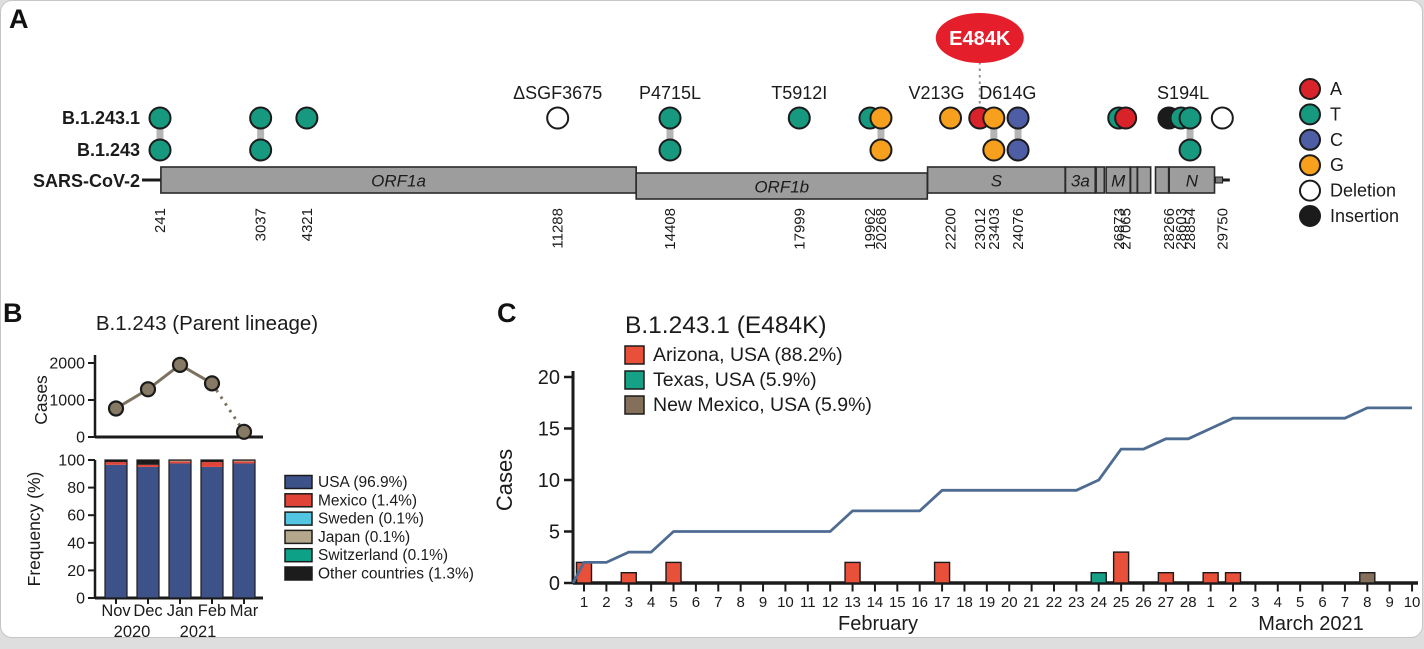 This screenshot has height=649, width=1424. I want to click on gene-block-m, so click(1118, 180).